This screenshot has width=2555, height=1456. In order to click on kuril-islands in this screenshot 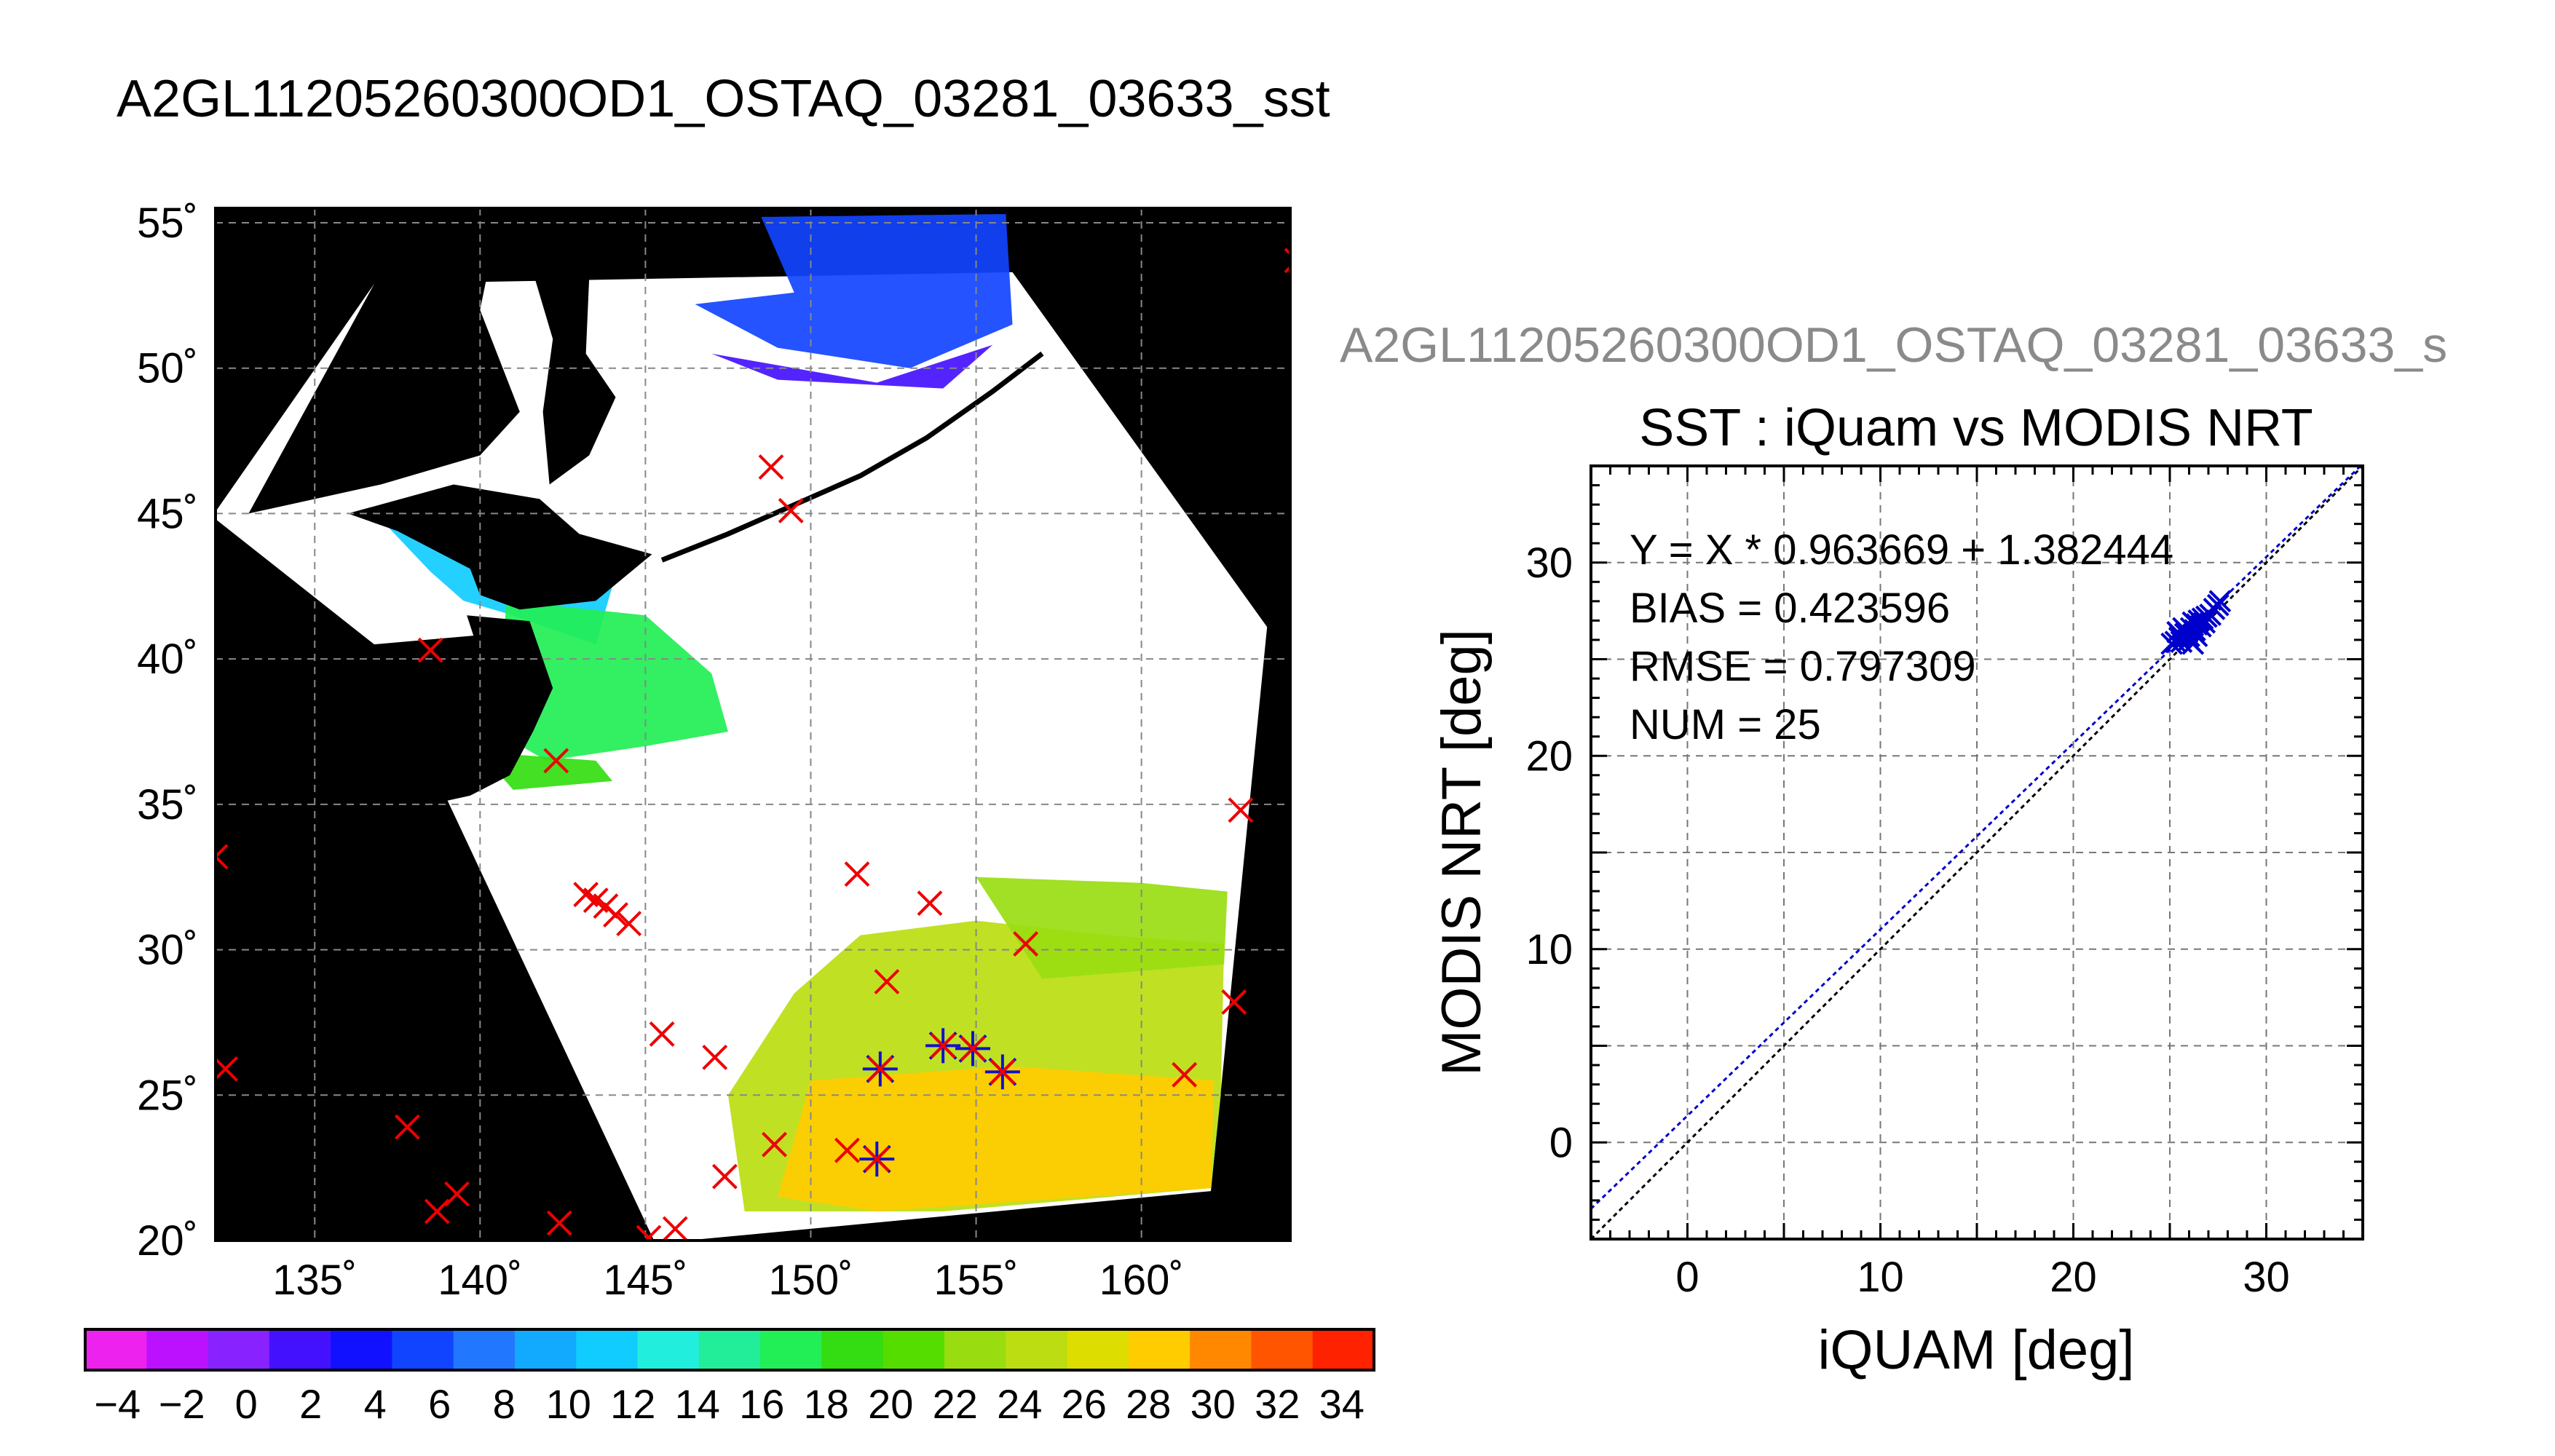, I will do `click(852, 457)`.